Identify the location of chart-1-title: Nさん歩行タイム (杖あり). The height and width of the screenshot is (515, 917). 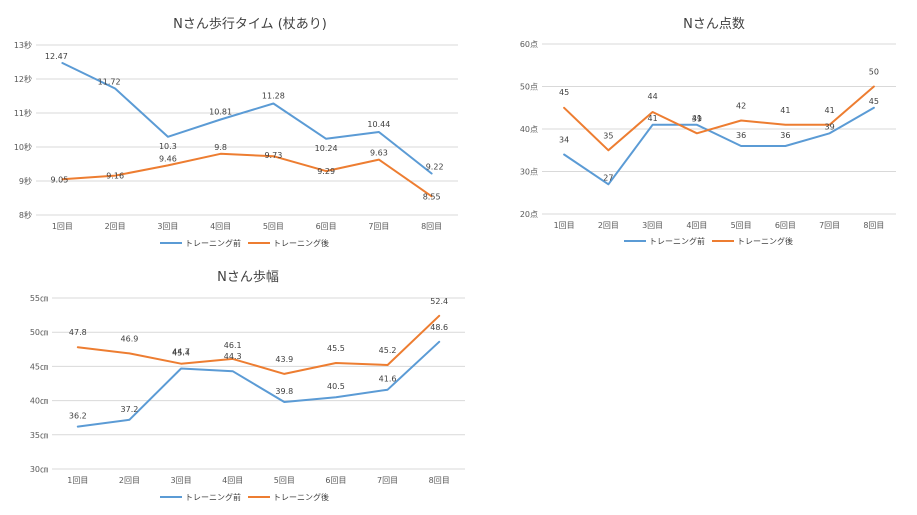
(250, 24).